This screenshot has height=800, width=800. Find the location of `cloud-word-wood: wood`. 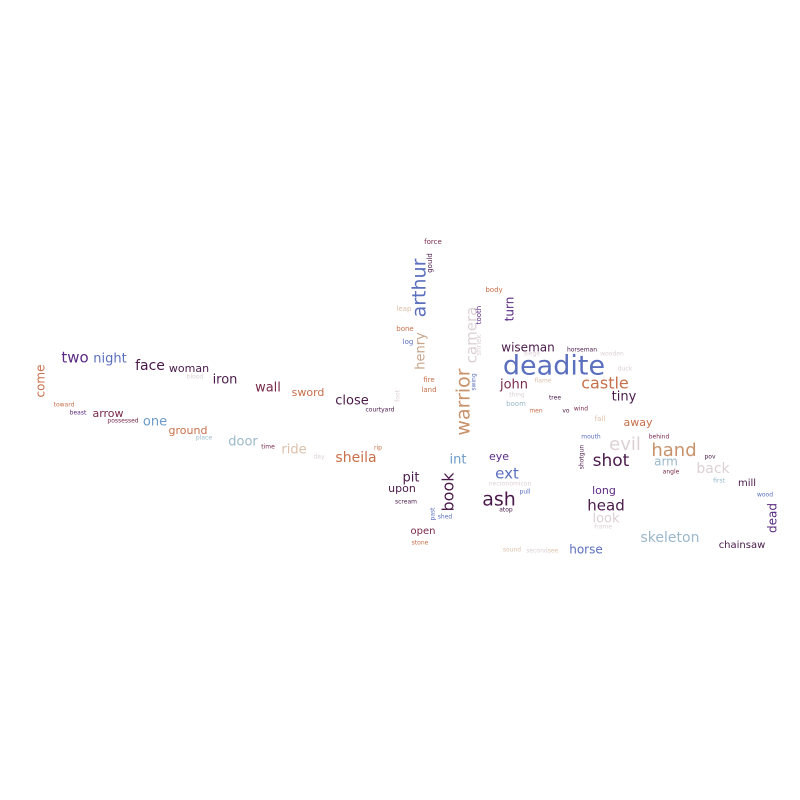

cloud-word-wood: wood is located at coordinates (765, 495).